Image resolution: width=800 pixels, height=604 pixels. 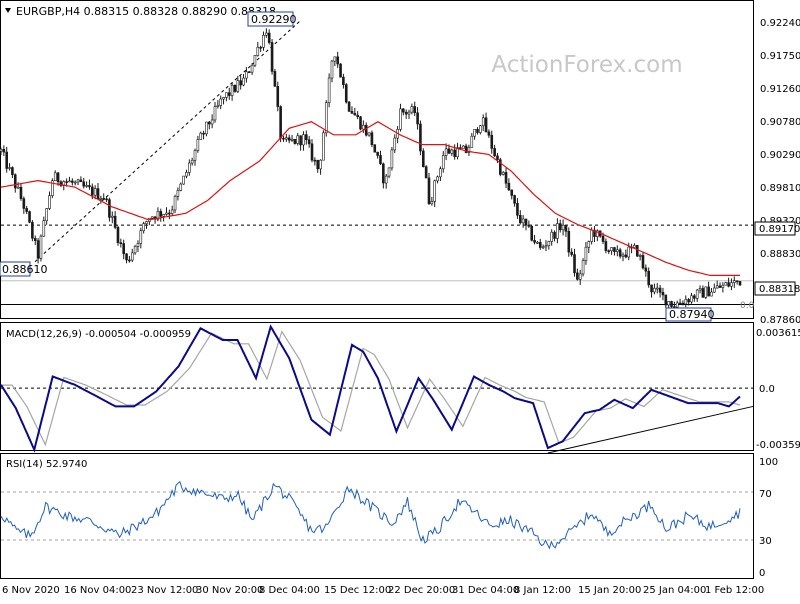 I want to click on macd-y-axis: 0.003615 0.0 -0.003592, so click(x=778, y=389).